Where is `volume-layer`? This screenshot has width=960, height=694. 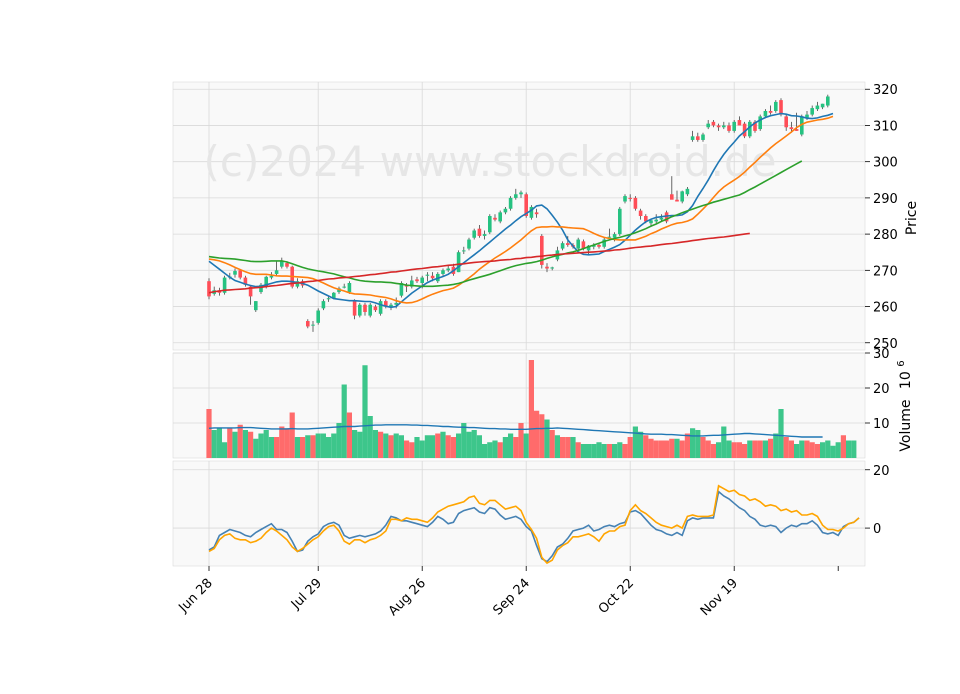 volume-layer is located at coordinates (531, 409).